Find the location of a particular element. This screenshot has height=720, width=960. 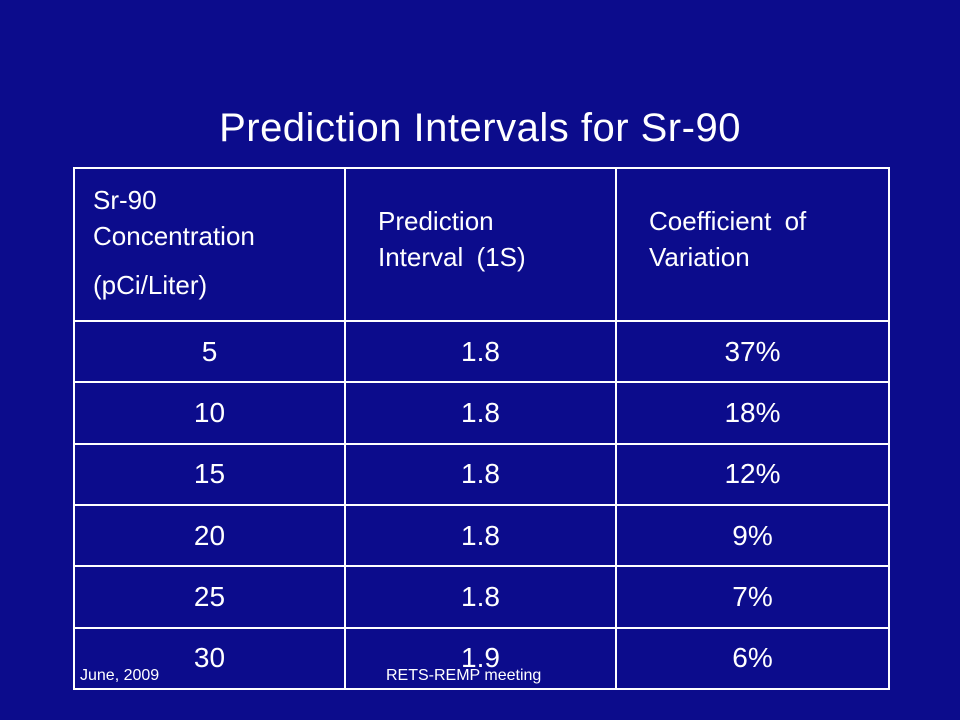

coefficient-of-variation-cell: 18% is located at coordinates (752, 413).